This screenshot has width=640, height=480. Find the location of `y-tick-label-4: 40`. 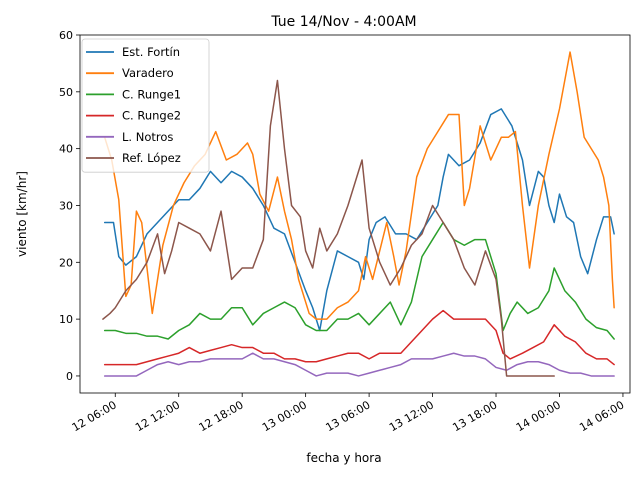

y-tick-label-4: 40 is located at coordinates (66, 149).